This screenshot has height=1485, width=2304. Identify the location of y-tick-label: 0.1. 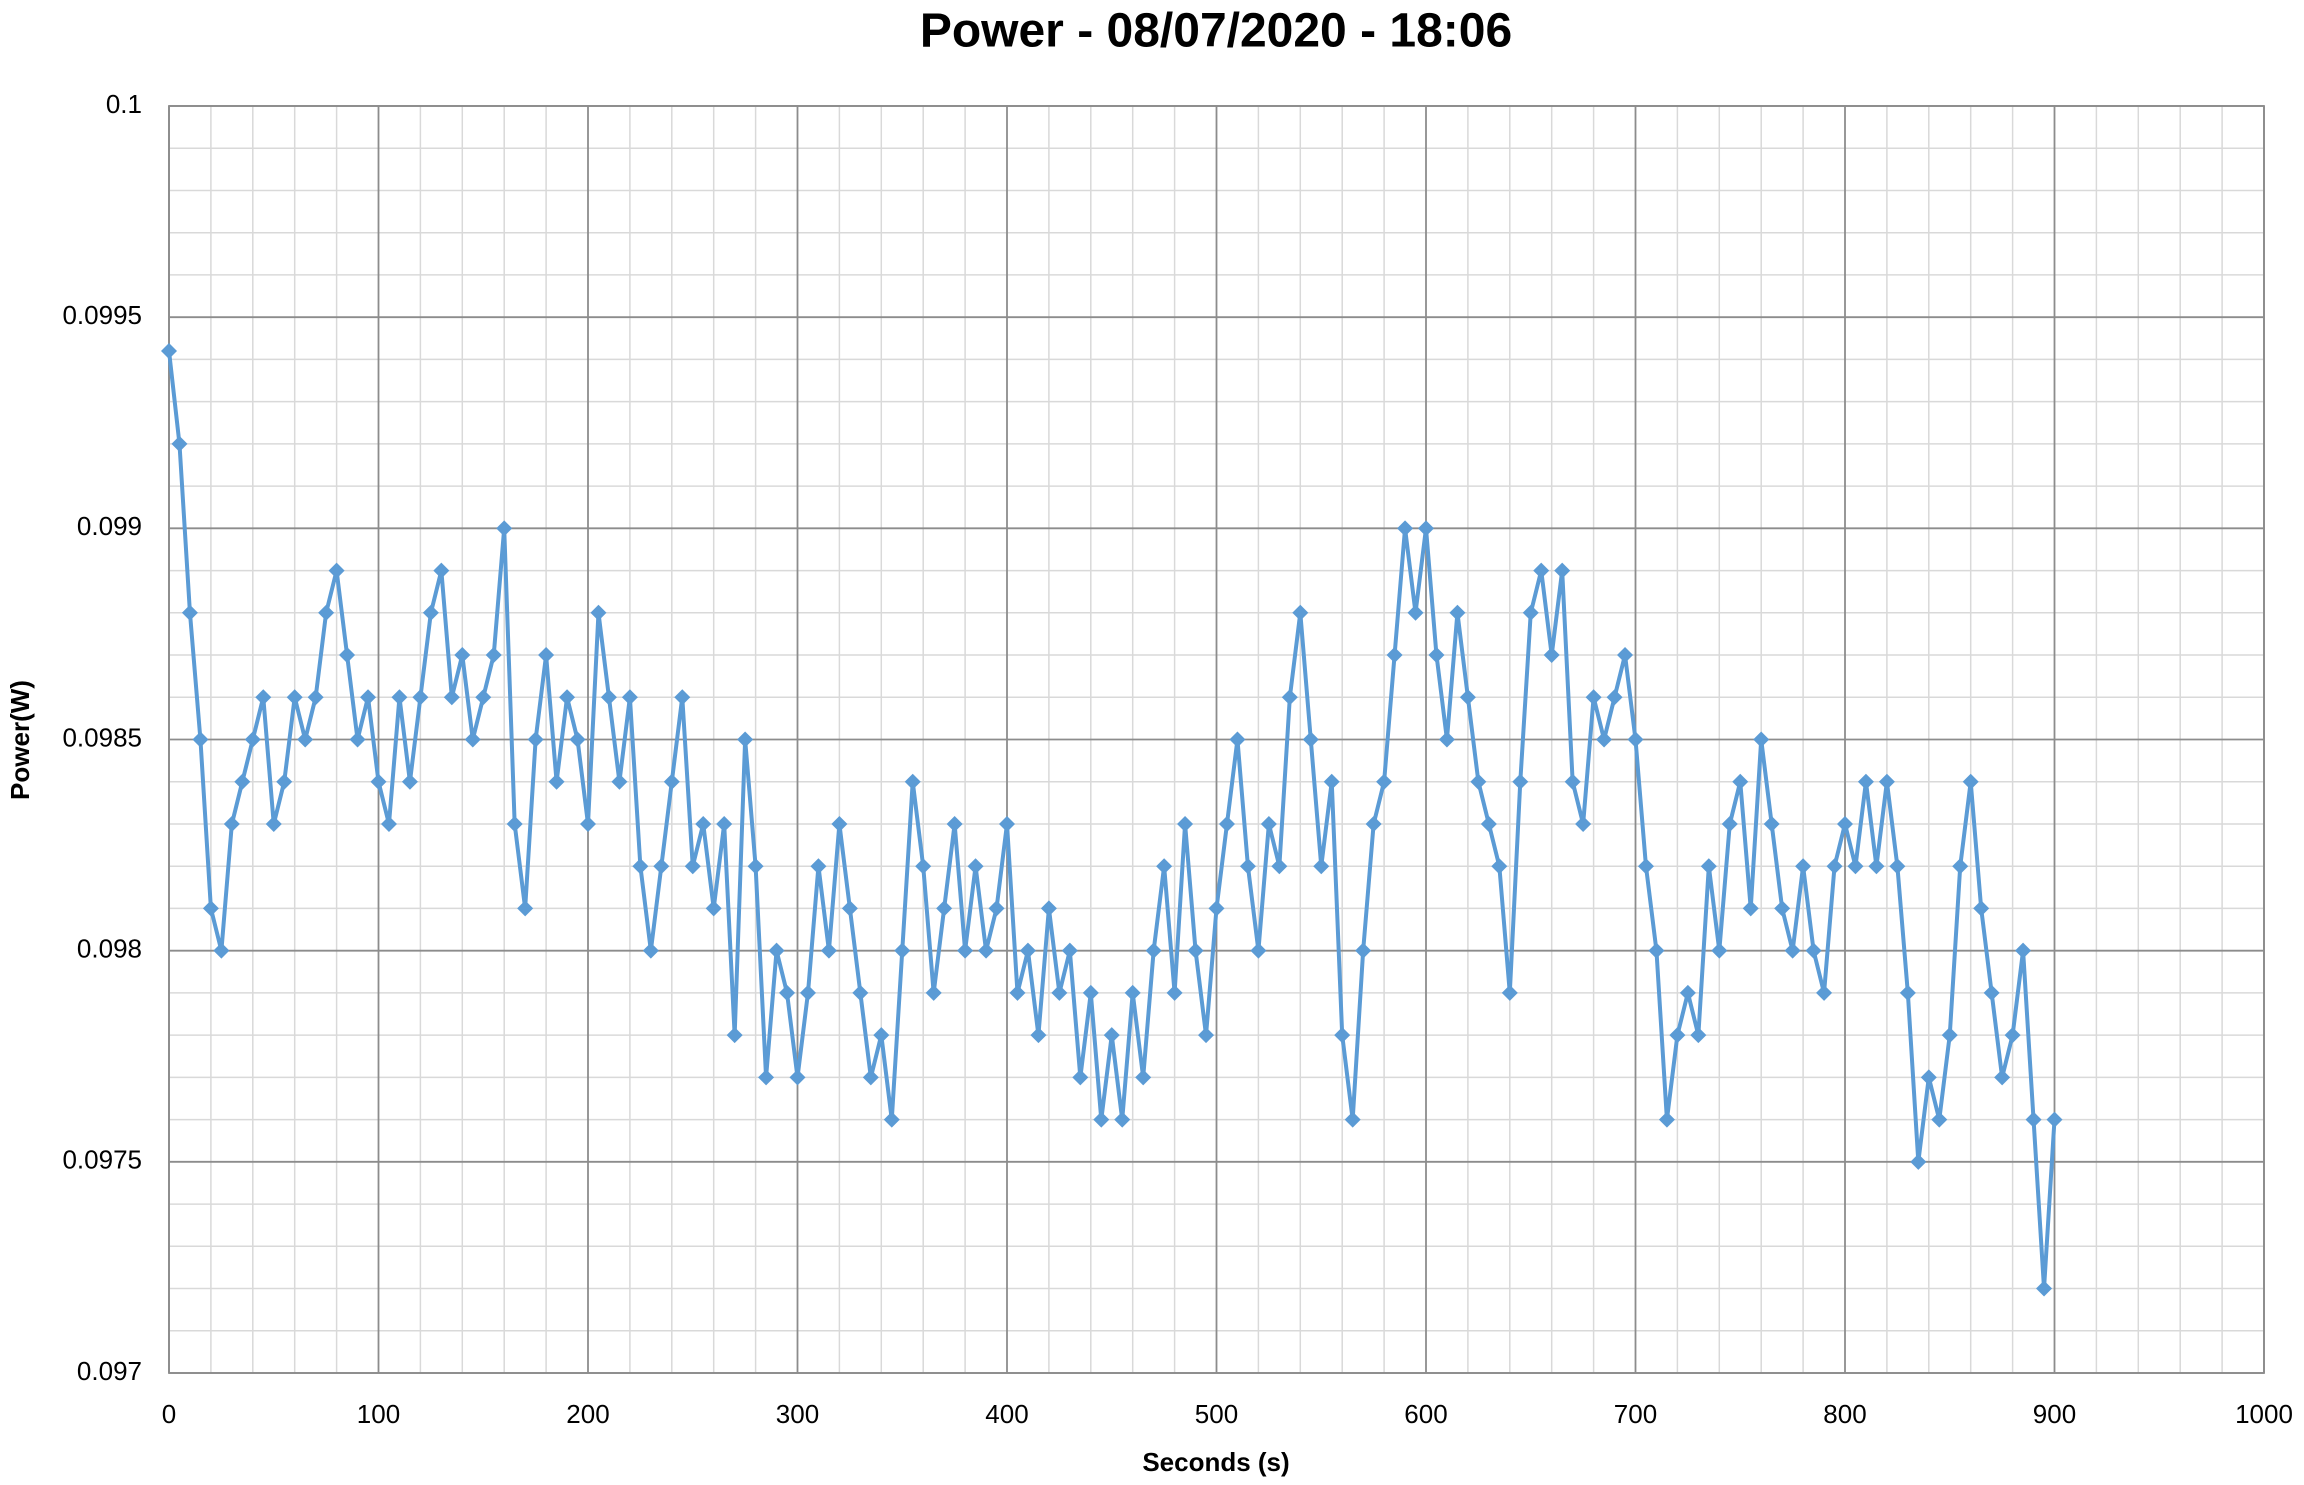
(124, 104).